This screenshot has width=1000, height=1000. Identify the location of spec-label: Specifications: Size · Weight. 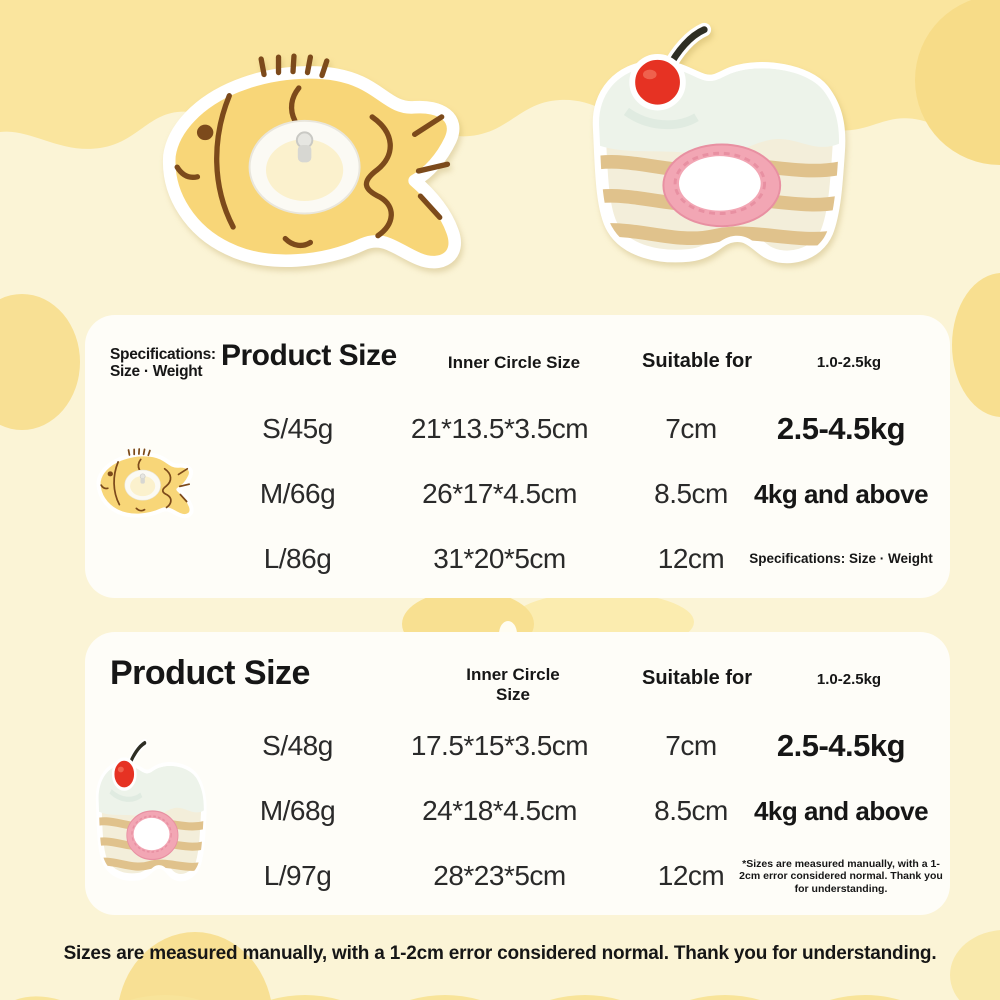
(163, 363).